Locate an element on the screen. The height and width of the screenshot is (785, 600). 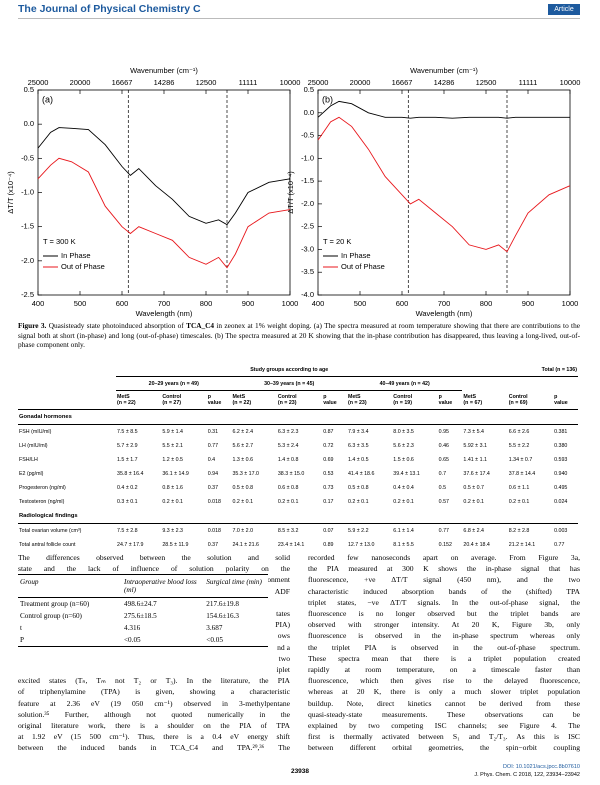
table-cell: 217.6±19.8 is located at coordinates (222, 604).